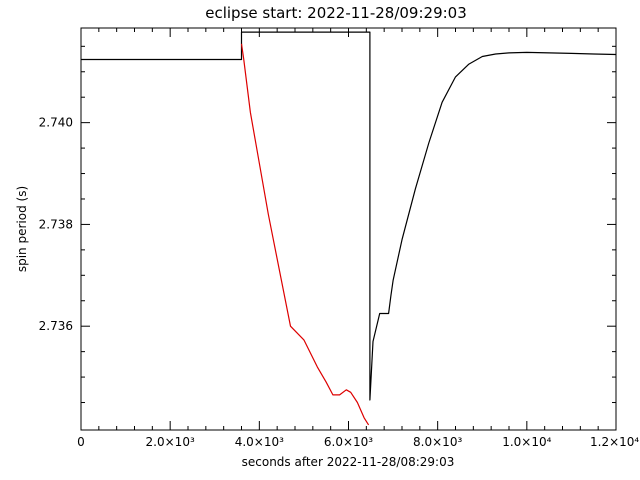 This screenshot has height=480, width=640. I want to click on x-tick-label: 1.2×10⁴, so click(614, 442).